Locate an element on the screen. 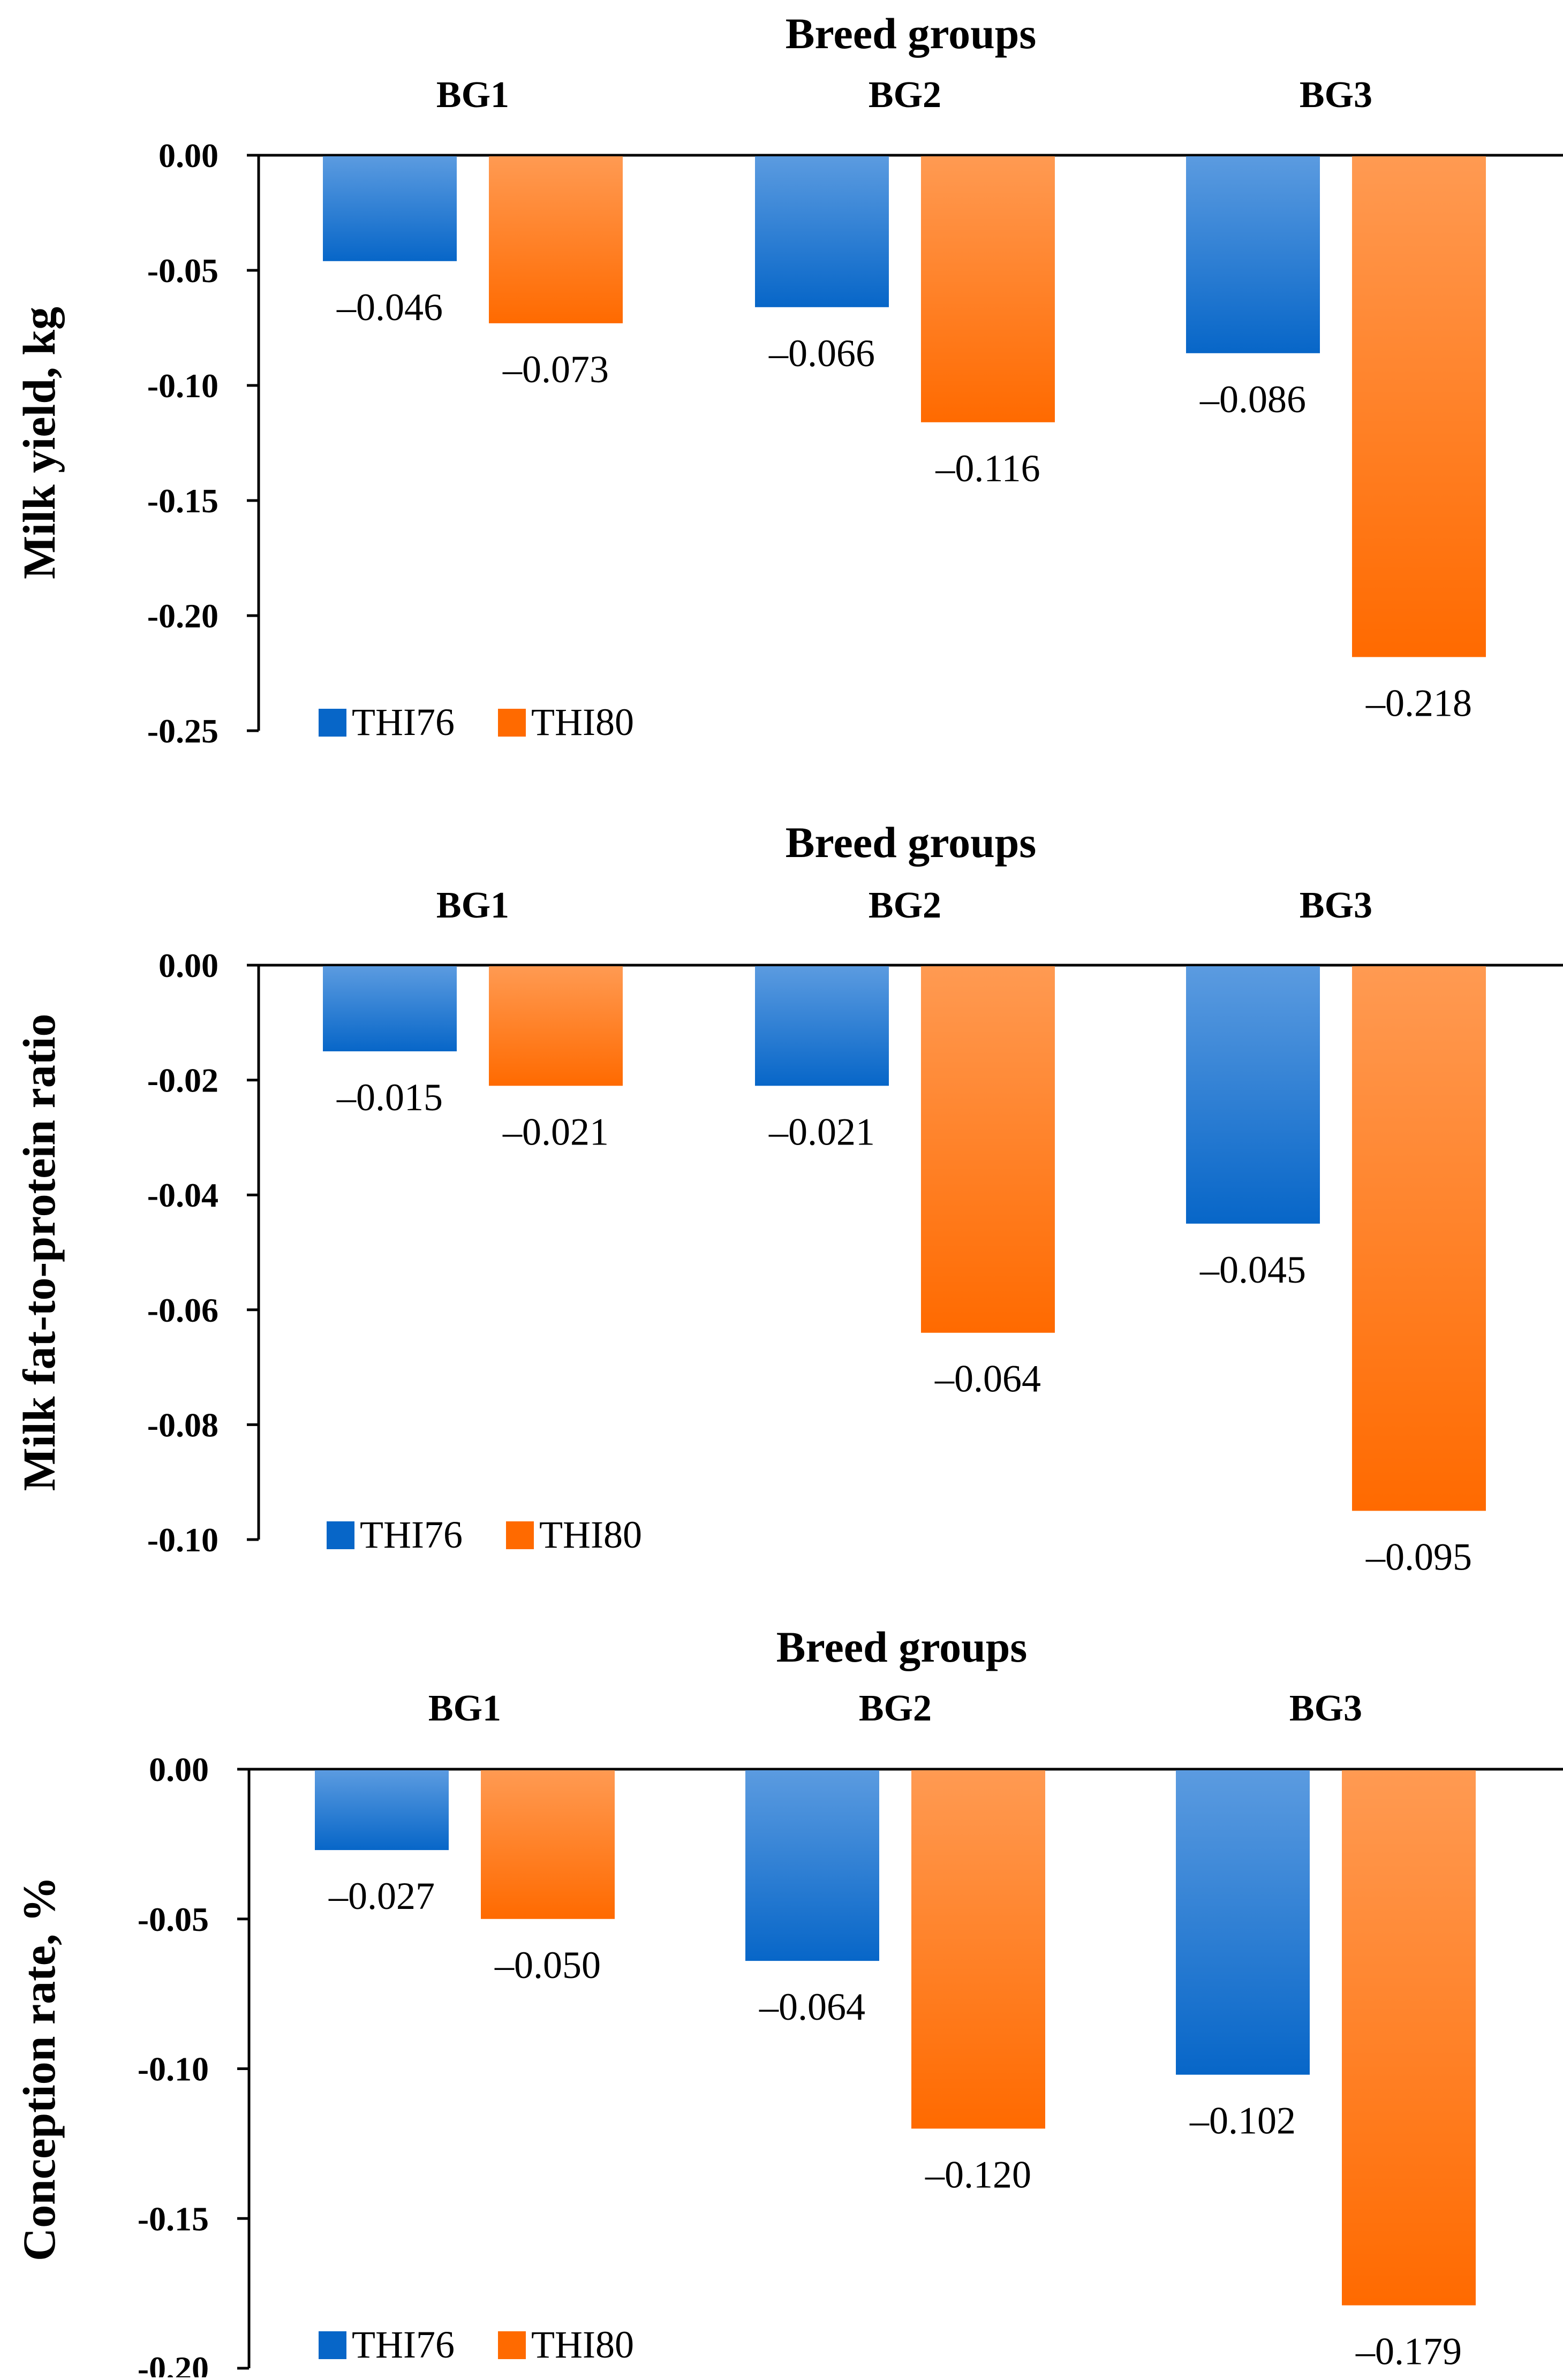  y-tick-label: -0.04 is located at coordinates (182, 1195).